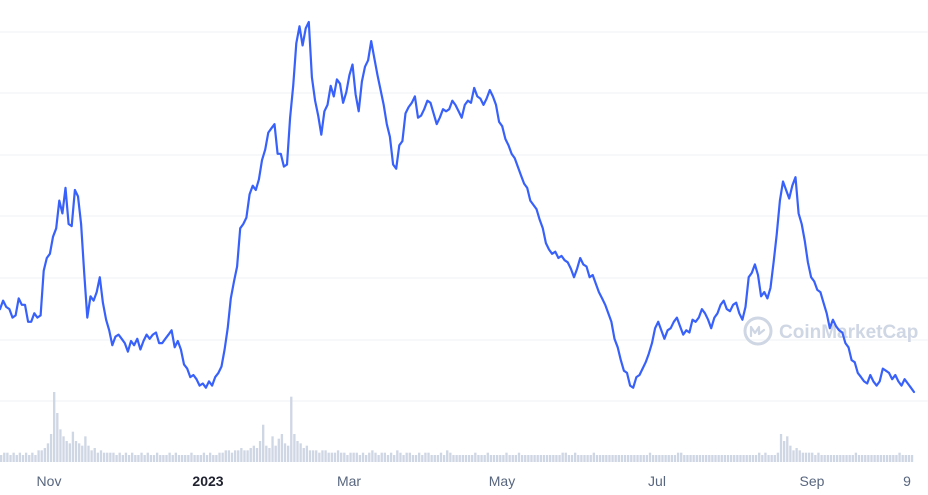 This screenshot has height=495, width=928. What do you see at coordinates (49, 481) in the screenshot?
I see `x-tick-label: Nov` at bounding box center [49, 481].